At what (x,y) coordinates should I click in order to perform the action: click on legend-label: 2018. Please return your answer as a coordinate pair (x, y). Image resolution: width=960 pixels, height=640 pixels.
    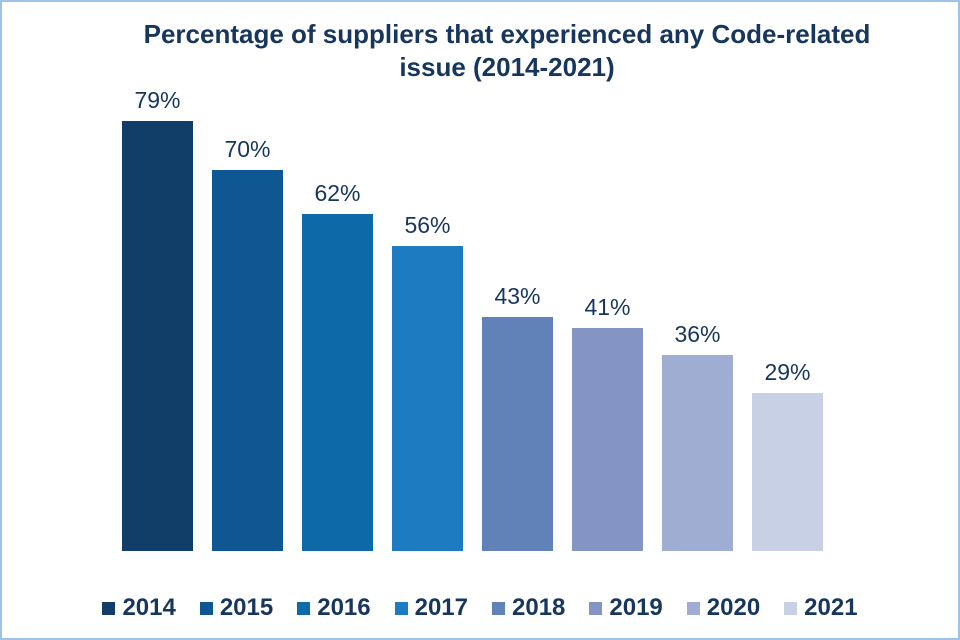
    Looking at the image, I should click on (539, 607).